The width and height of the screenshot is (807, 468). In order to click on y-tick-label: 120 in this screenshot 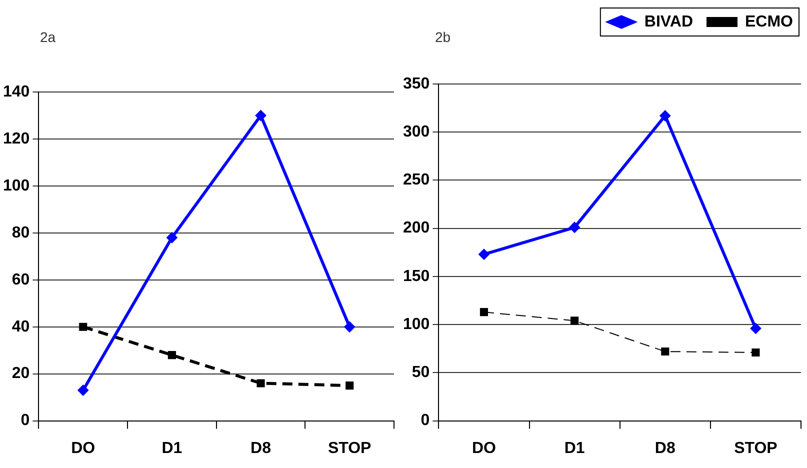, I will do `click(16, 139)`.